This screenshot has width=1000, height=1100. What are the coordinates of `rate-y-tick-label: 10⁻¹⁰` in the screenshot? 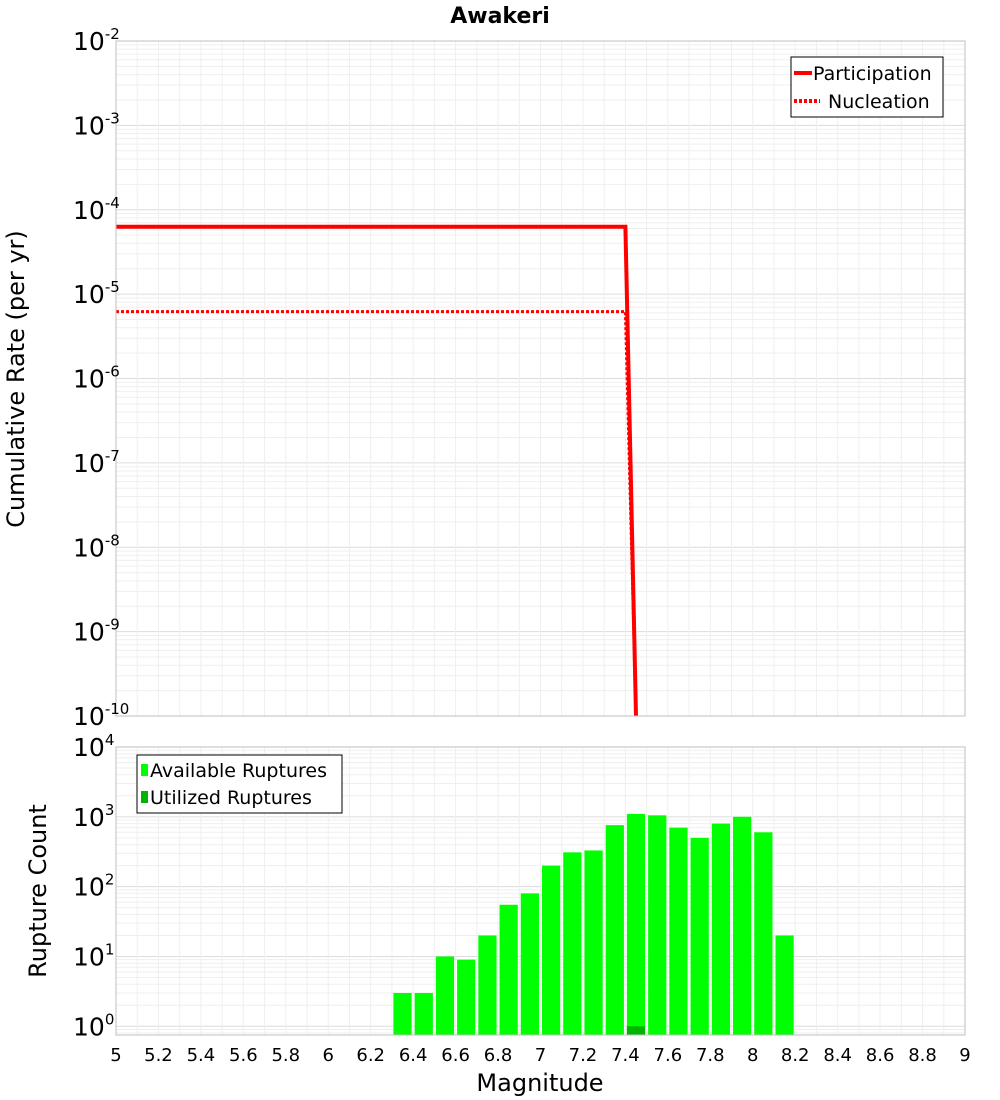 It's located at (101, 715).